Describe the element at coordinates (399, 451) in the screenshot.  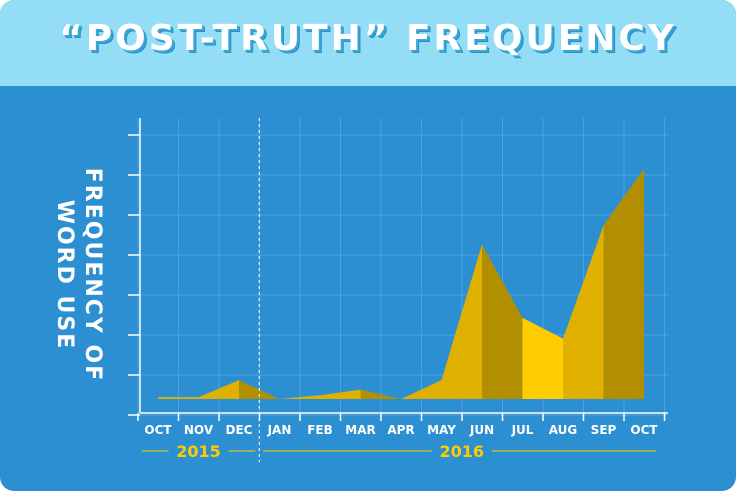
I see `year-labels: 2015 2016` at that location.